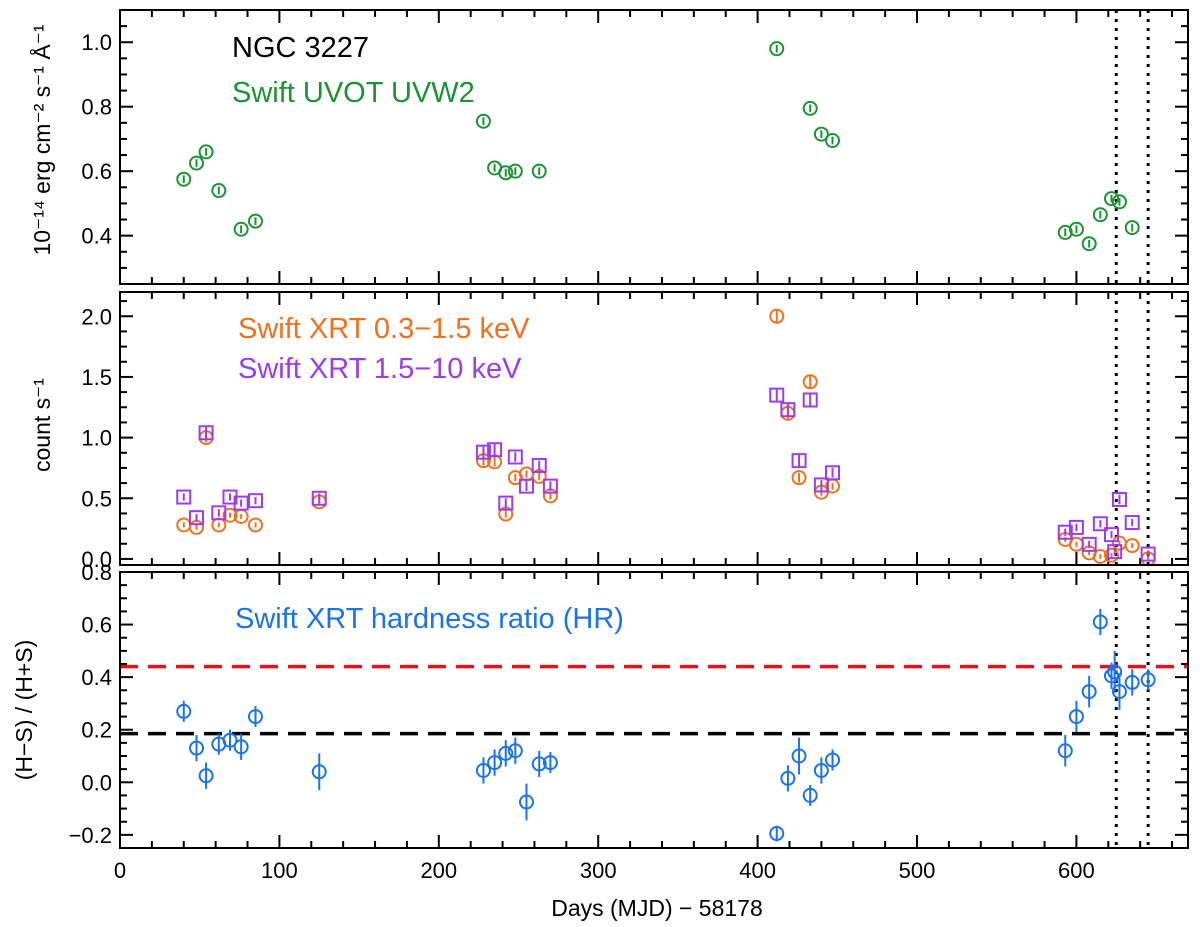 The height and width of the screenshot is (927, 1200). I want to click on y-tick-label: 2.0, so click(96, 316).